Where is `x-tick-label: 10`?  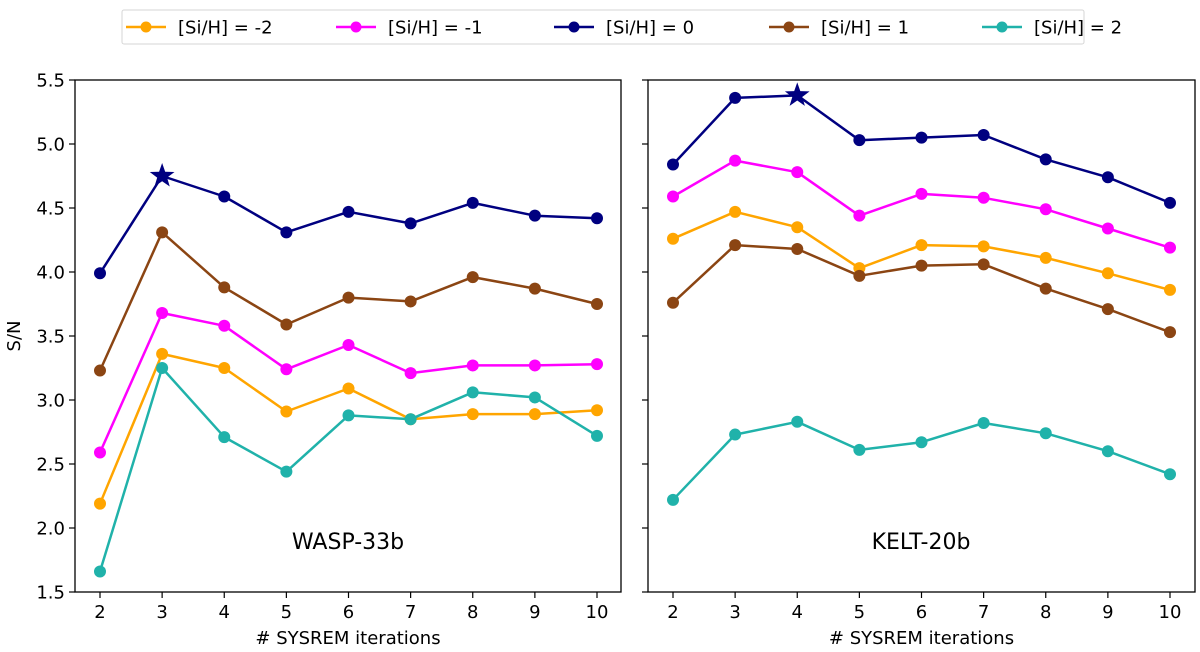 x-tick-label: 10 is located at coordinates (597, 612).